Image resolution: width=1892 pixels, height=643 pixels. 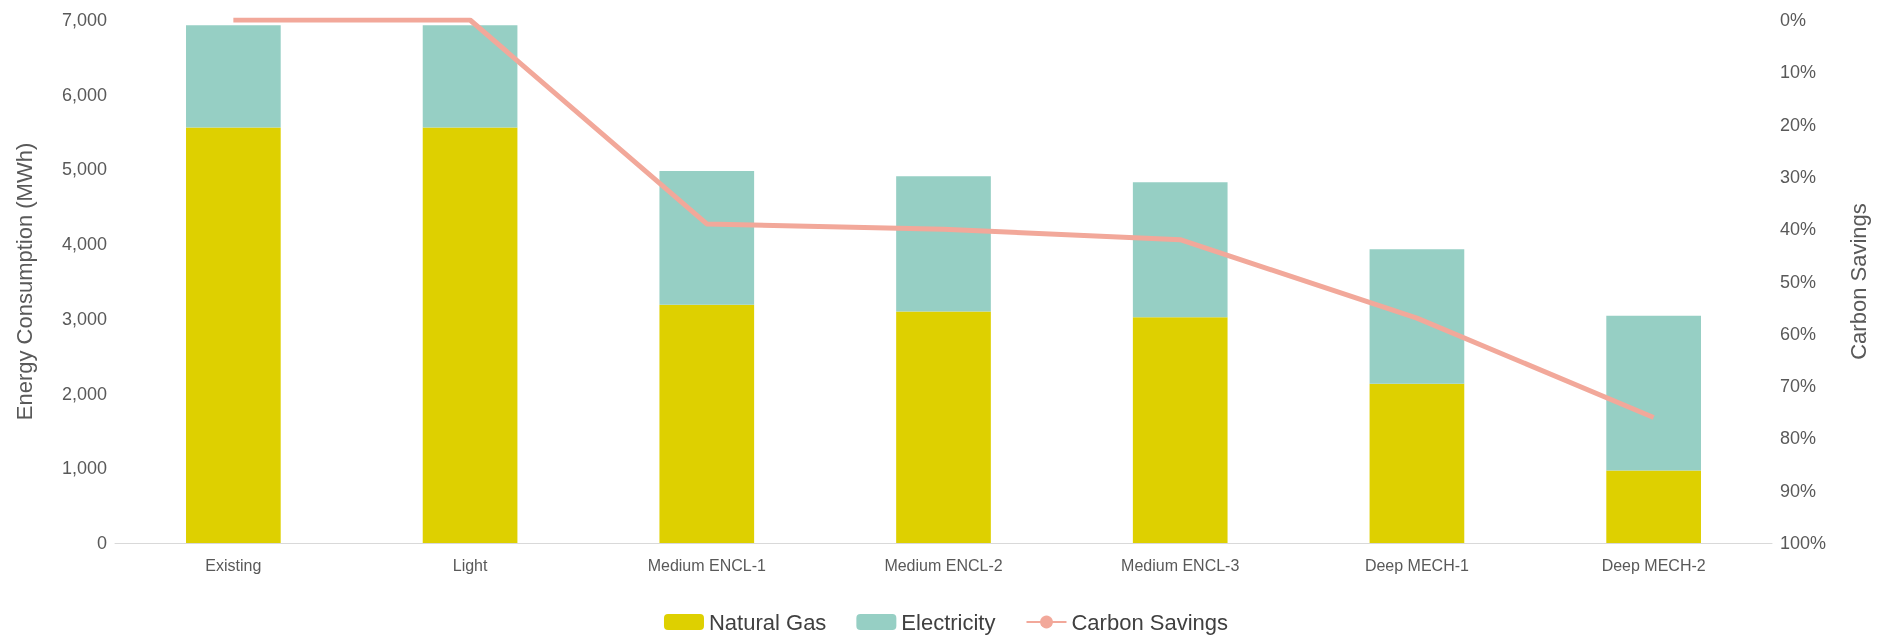 What do you see at coordinates (1798, 176) in the screenshot?
I see `y2-tick-label: 30%` at bounding box center [1798, 176].